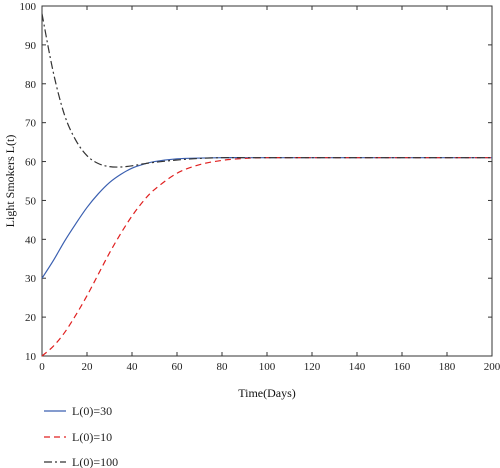  Describe the element at coordinates (492, 367) in the screenshot. I see `x-tick-label: 200` at that location.